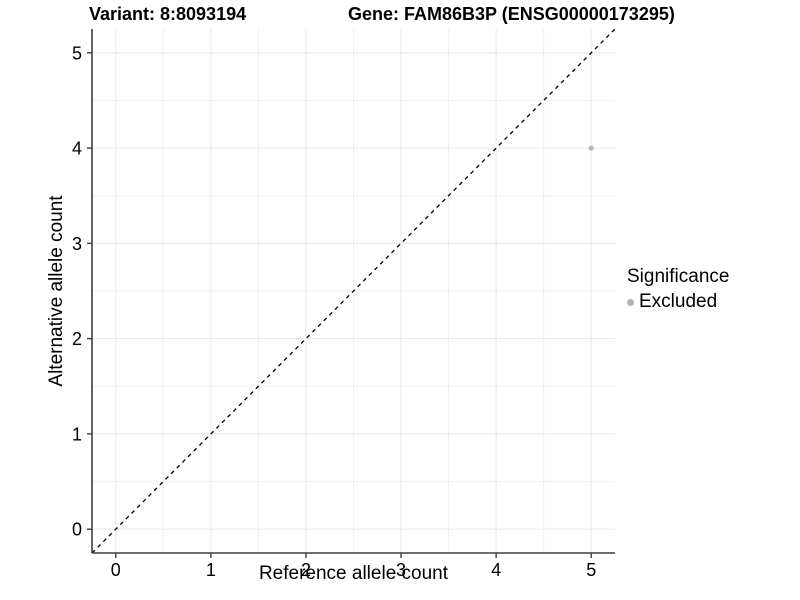  I want to click on plot-title-variant: Variant: 8:8093194, so click(168, 14).